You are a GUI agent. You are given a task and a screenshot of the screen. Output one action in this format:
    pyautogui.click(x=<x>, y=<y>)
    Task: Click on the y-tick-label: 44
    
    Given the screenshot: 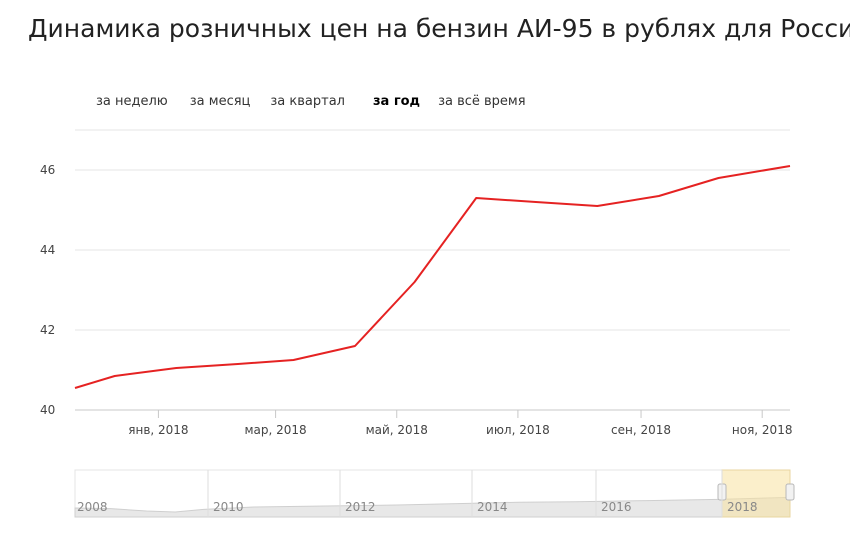 What is the action you would take?
    pyautogui.click(x=47, y=250)
    